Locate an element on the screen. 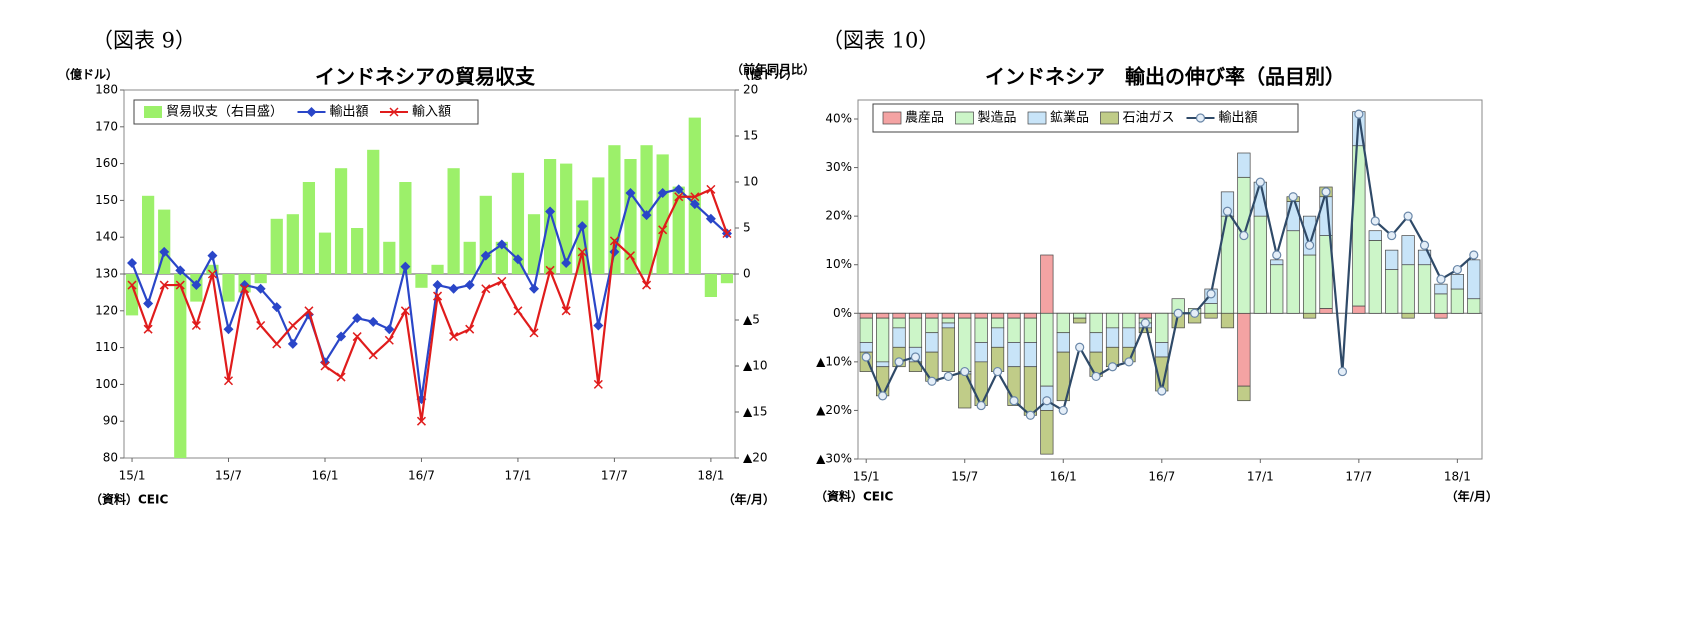 The width and height of the screenshot is (1699, 618). x-tick-label: 16/1 is located at coordinates (1063, 477).